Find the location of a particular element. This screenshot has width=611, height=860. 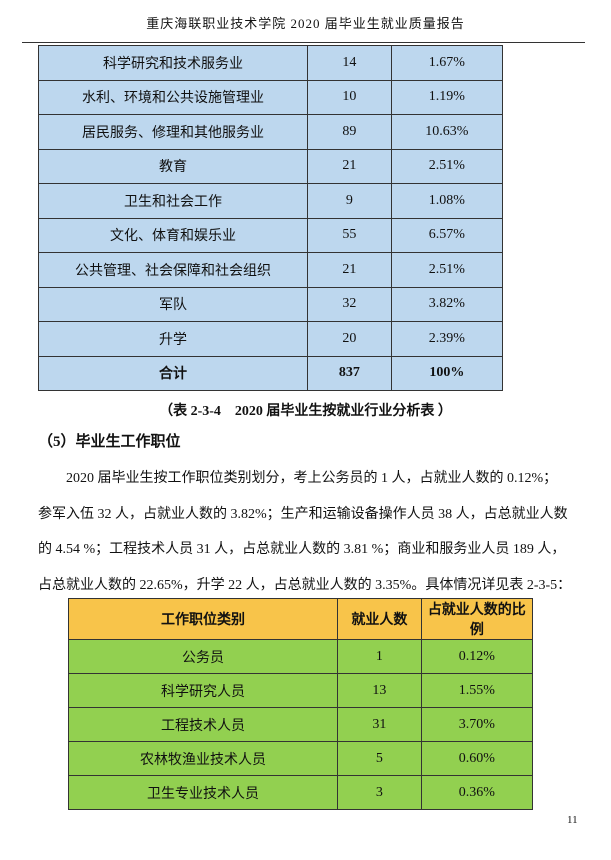

table-row: 公务员 1 0.12% is located at coordinates (300, 656).